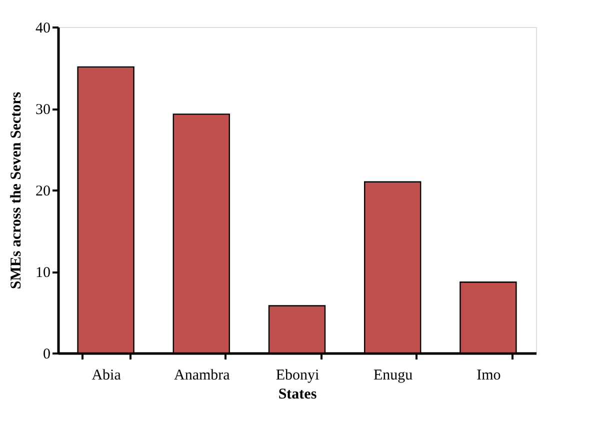  I want to click on y-tick-label: 40, so click(43, 28).